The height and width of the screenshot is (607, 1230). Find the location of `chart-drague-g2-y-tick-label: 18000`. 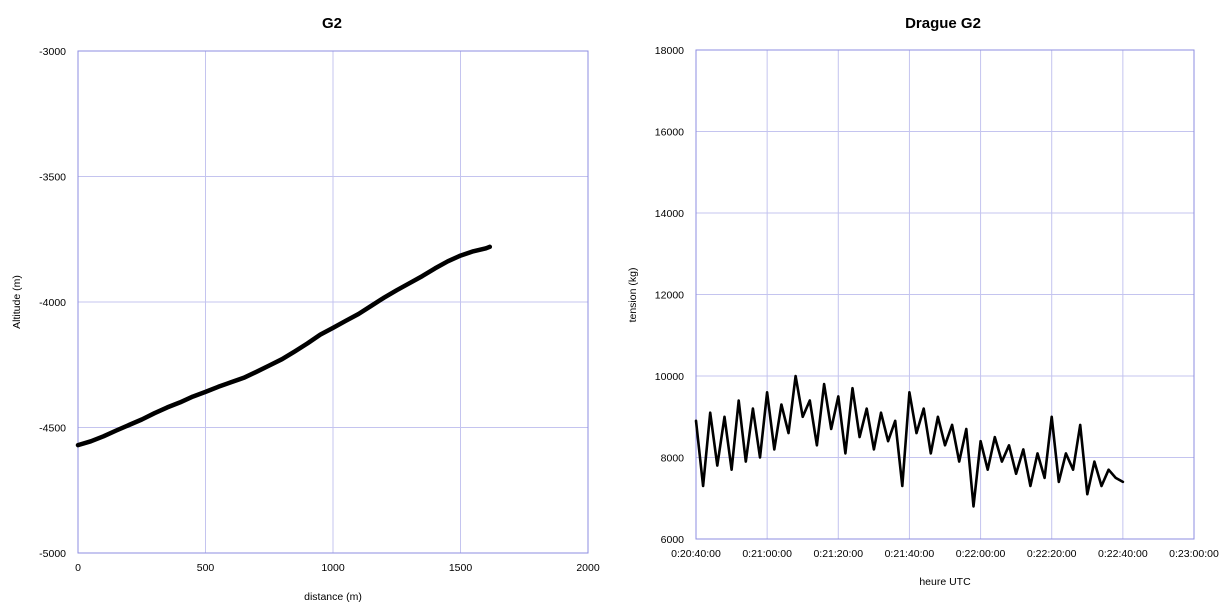

chart-drague-g2-y-tick-label: 18000 is located at coordinates (669, 51).